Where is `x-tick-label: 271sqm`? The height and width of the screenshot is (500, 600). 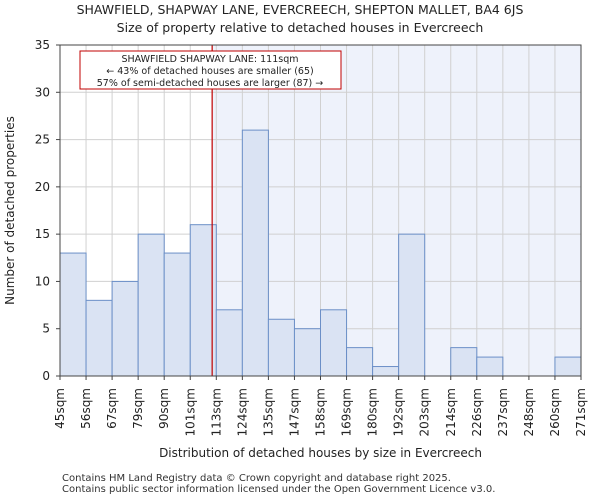 x-tick-label: 271sqm is located at coordinates (581, 412).